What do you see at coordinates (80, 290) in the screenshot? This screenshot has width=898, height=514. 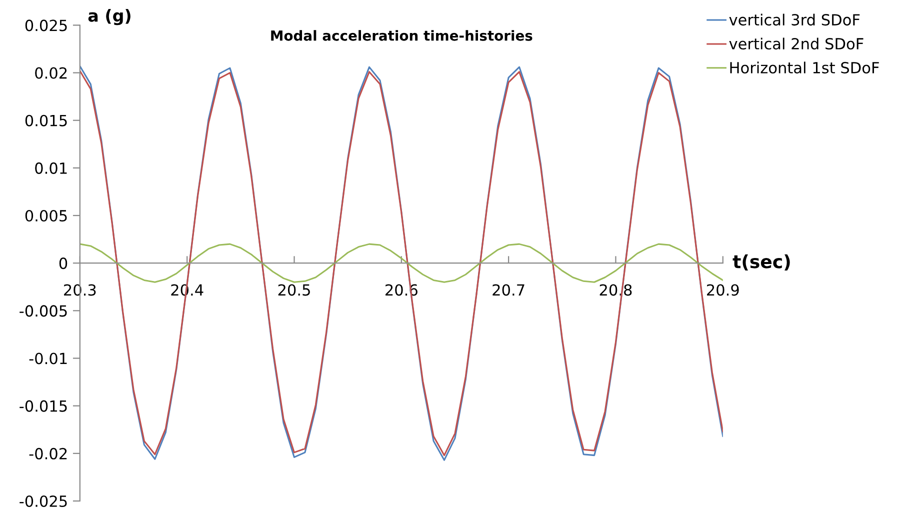 I see `x-tick-label: 20.3` at bounding box center [80, 290].